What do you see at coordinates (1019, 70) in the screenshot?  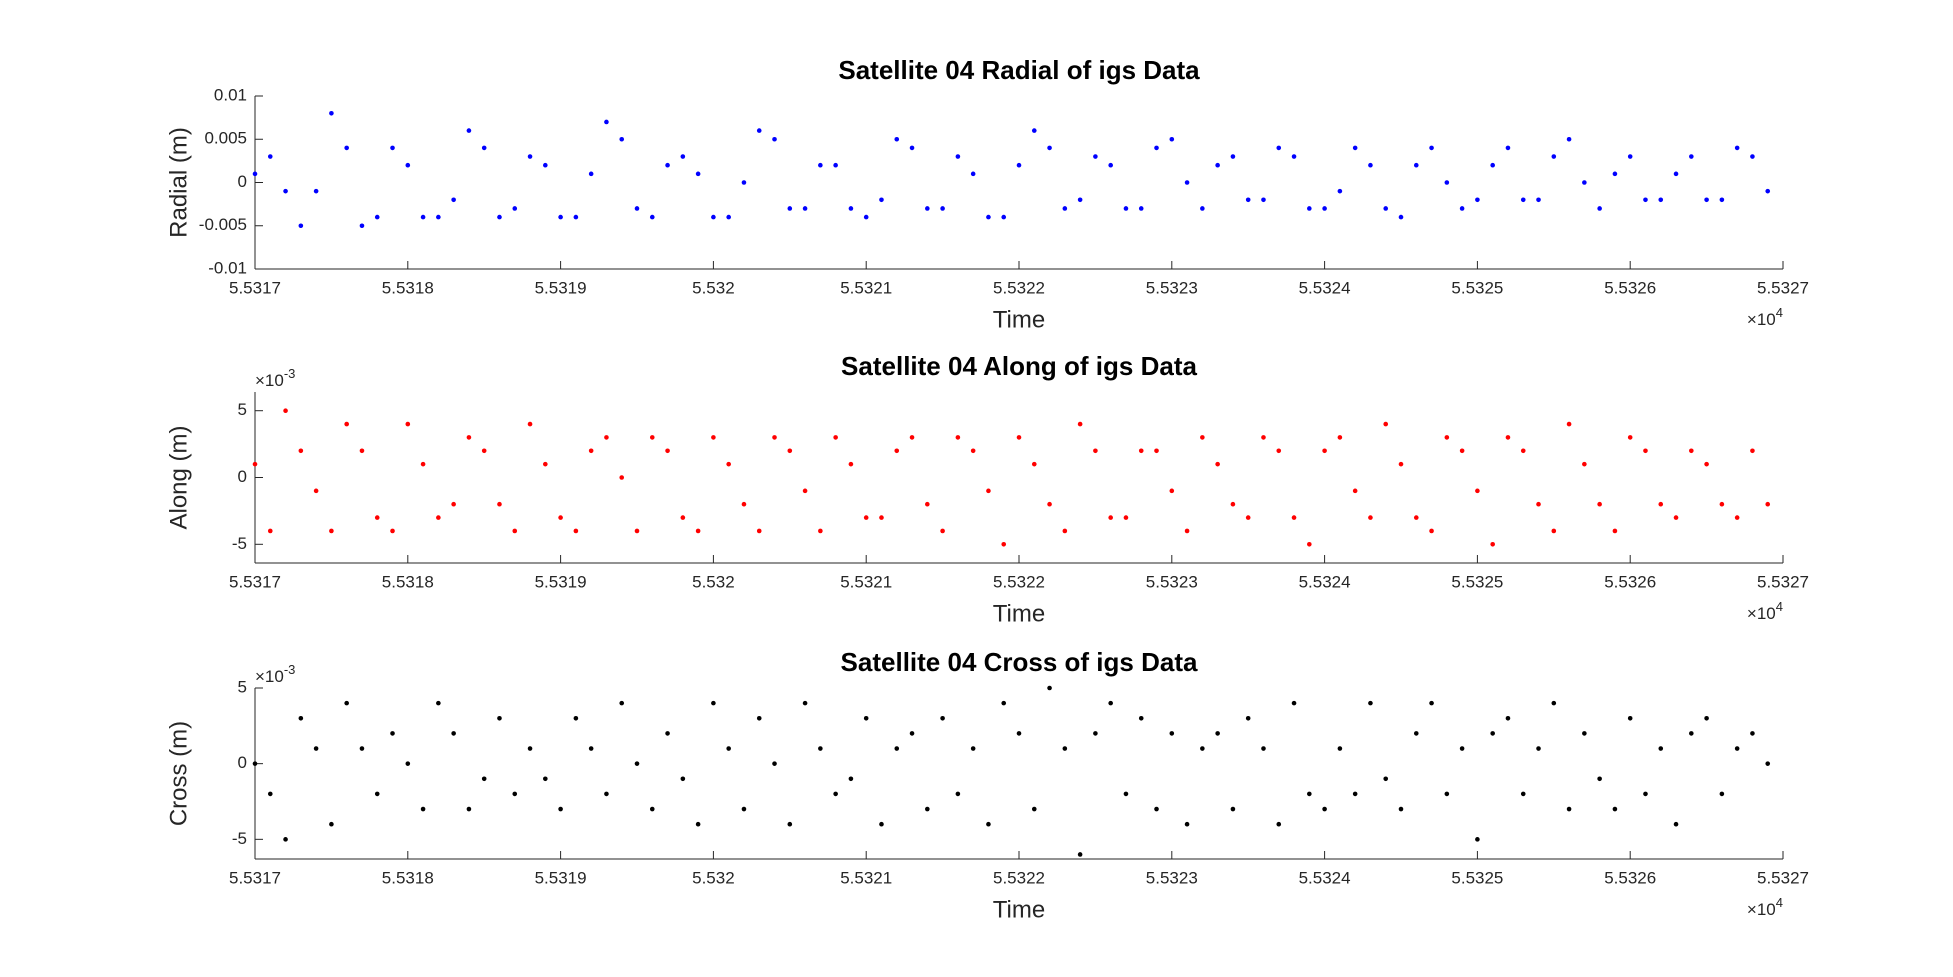 I see `chart-title: Satellite 04 Radial of igs Data` at bounding box center [1019, 70].